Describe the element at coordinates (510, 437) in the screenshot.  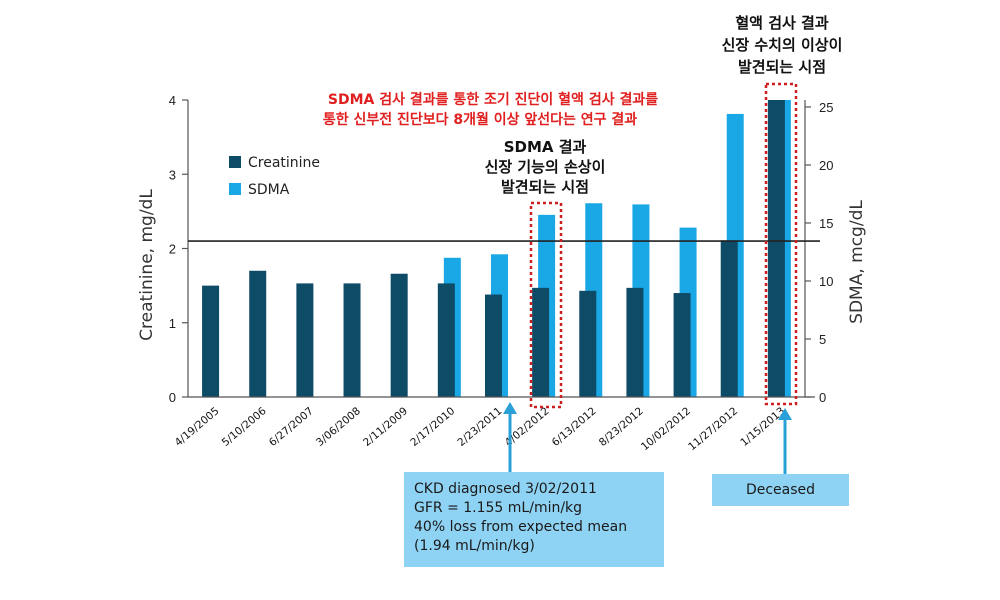
I see `ckd-arrow` at that location.